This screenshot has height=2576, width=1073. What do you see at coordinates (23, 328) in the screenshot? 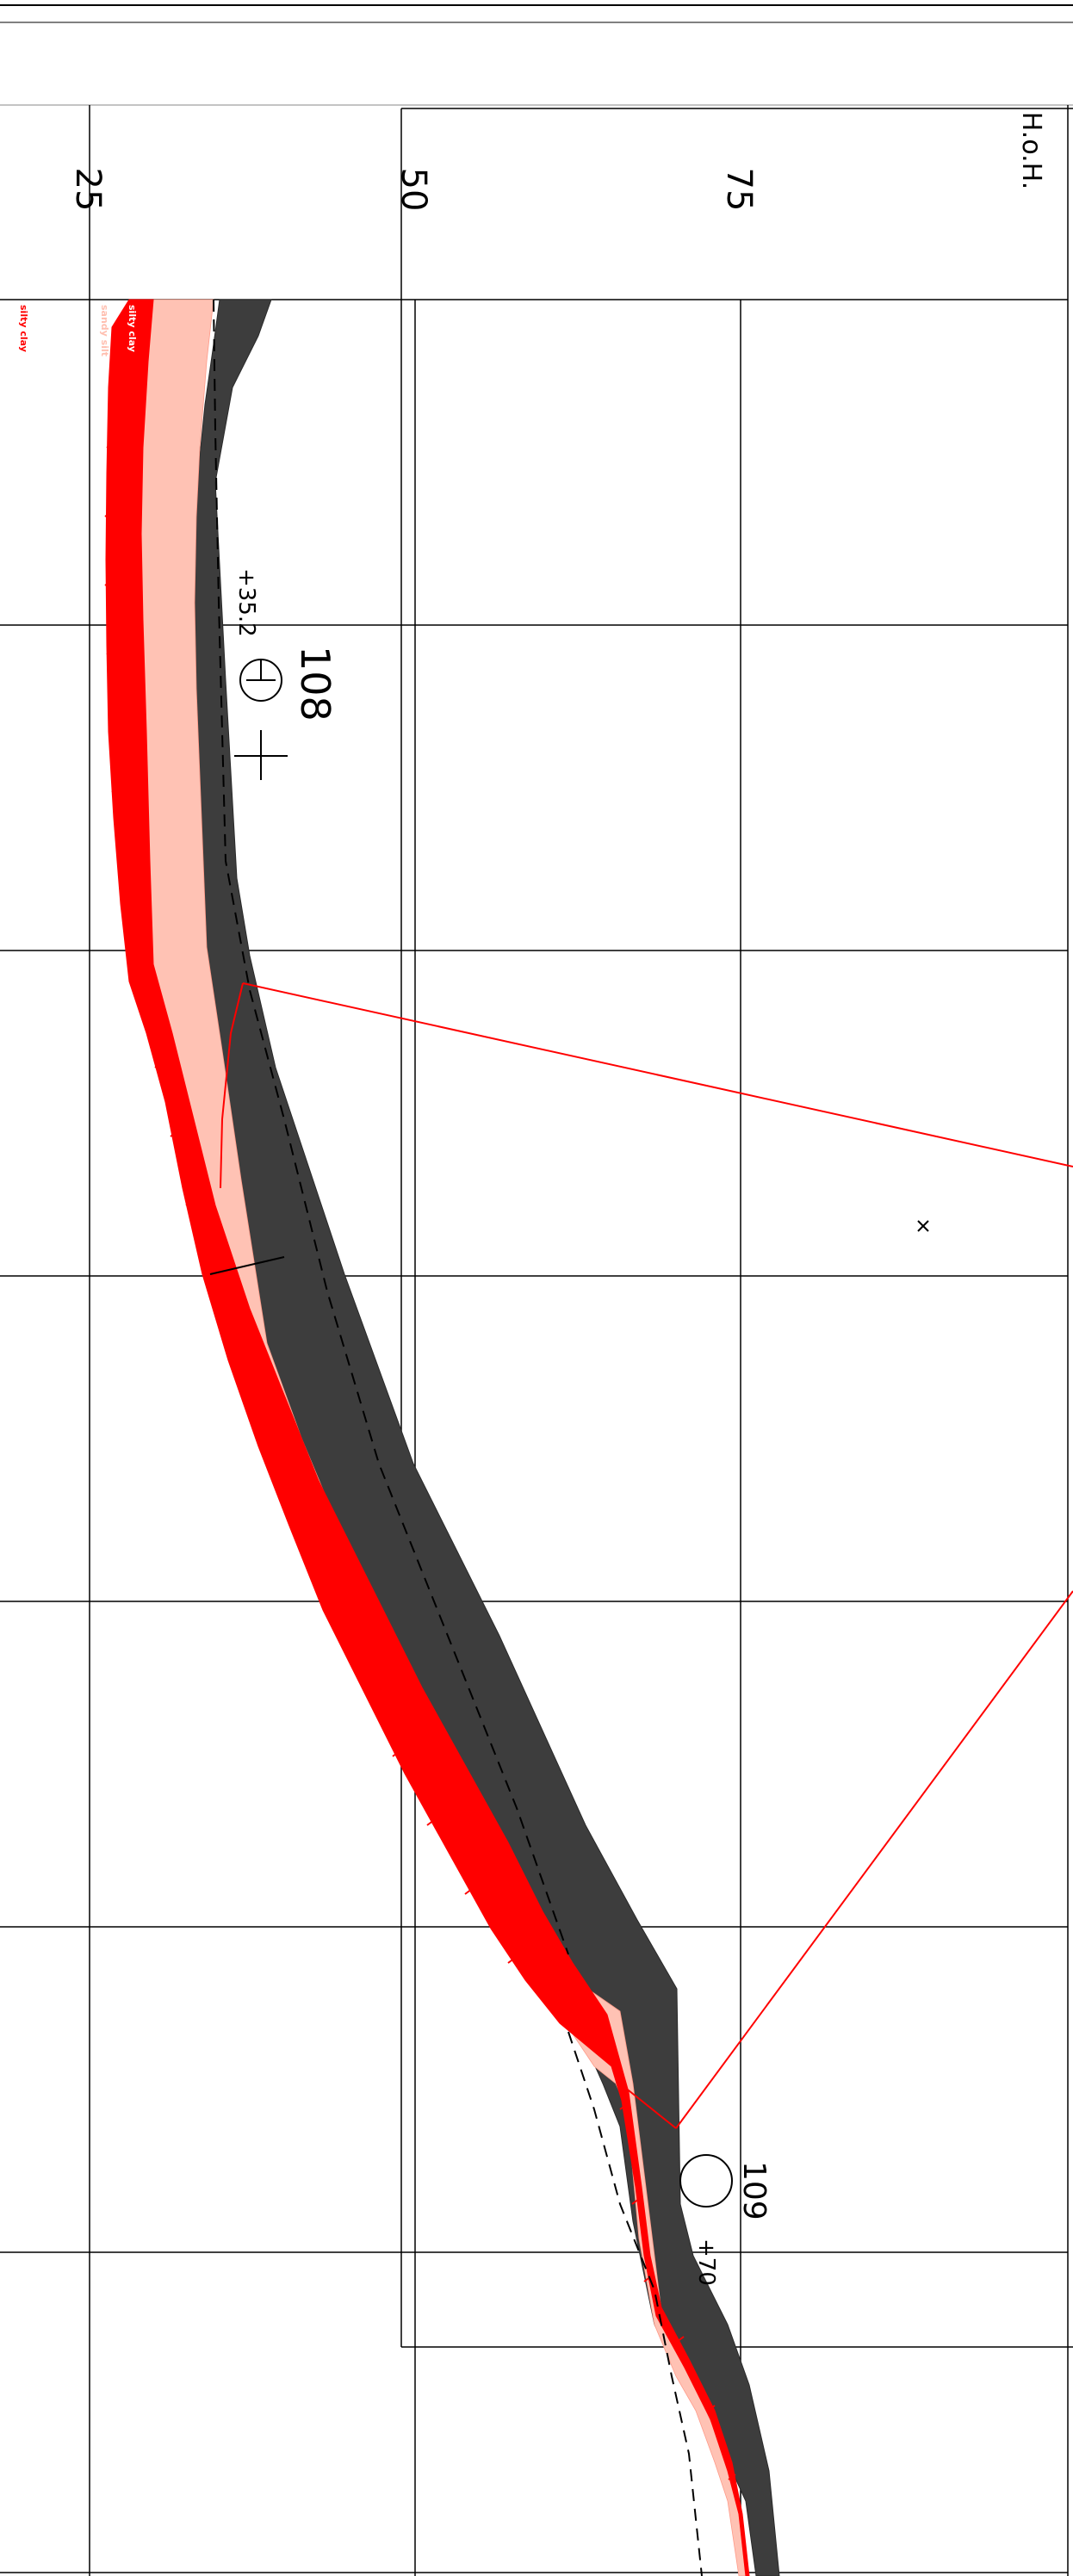
I see `legend-silty-clay-1: silty clay` at bounding box center [23, 328].